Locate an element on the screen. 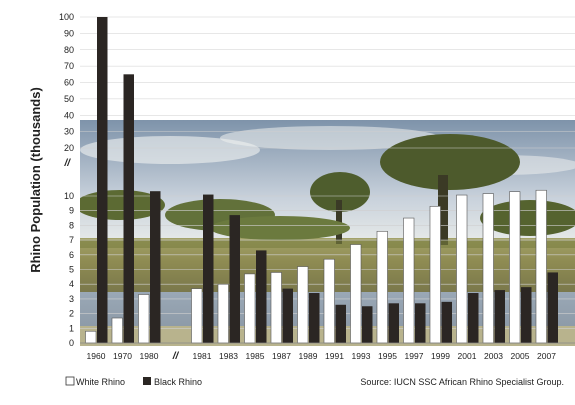  bar-white-rhino-1989 is located at coordinates (303, 305).